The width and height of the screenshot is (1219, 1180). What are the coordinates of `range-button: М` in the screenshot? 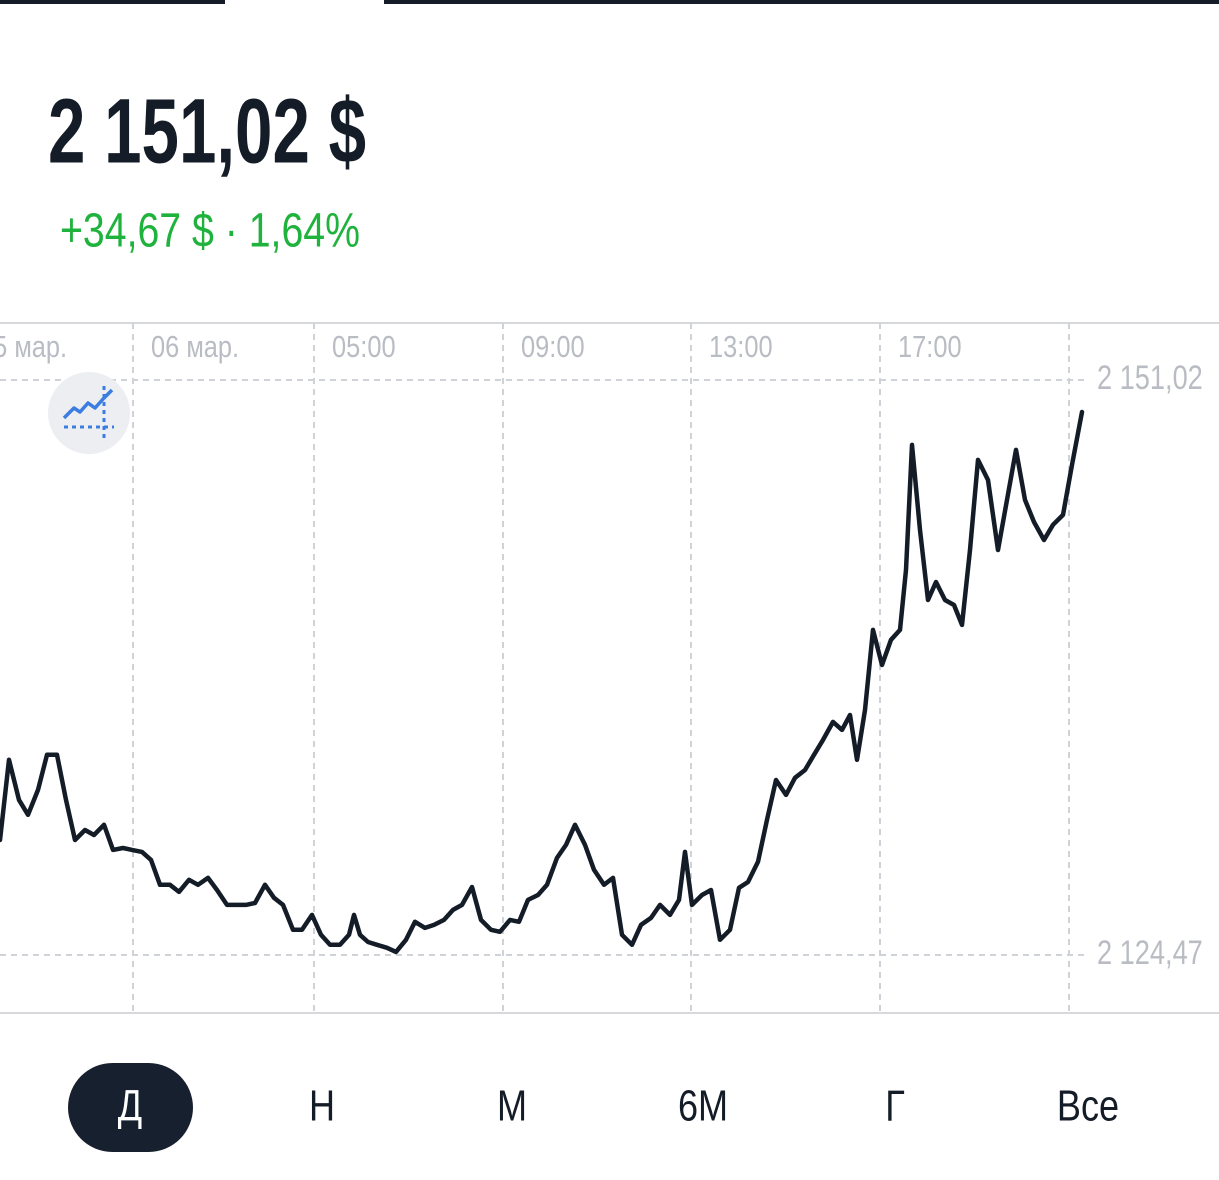 It's located at (512, 1105).